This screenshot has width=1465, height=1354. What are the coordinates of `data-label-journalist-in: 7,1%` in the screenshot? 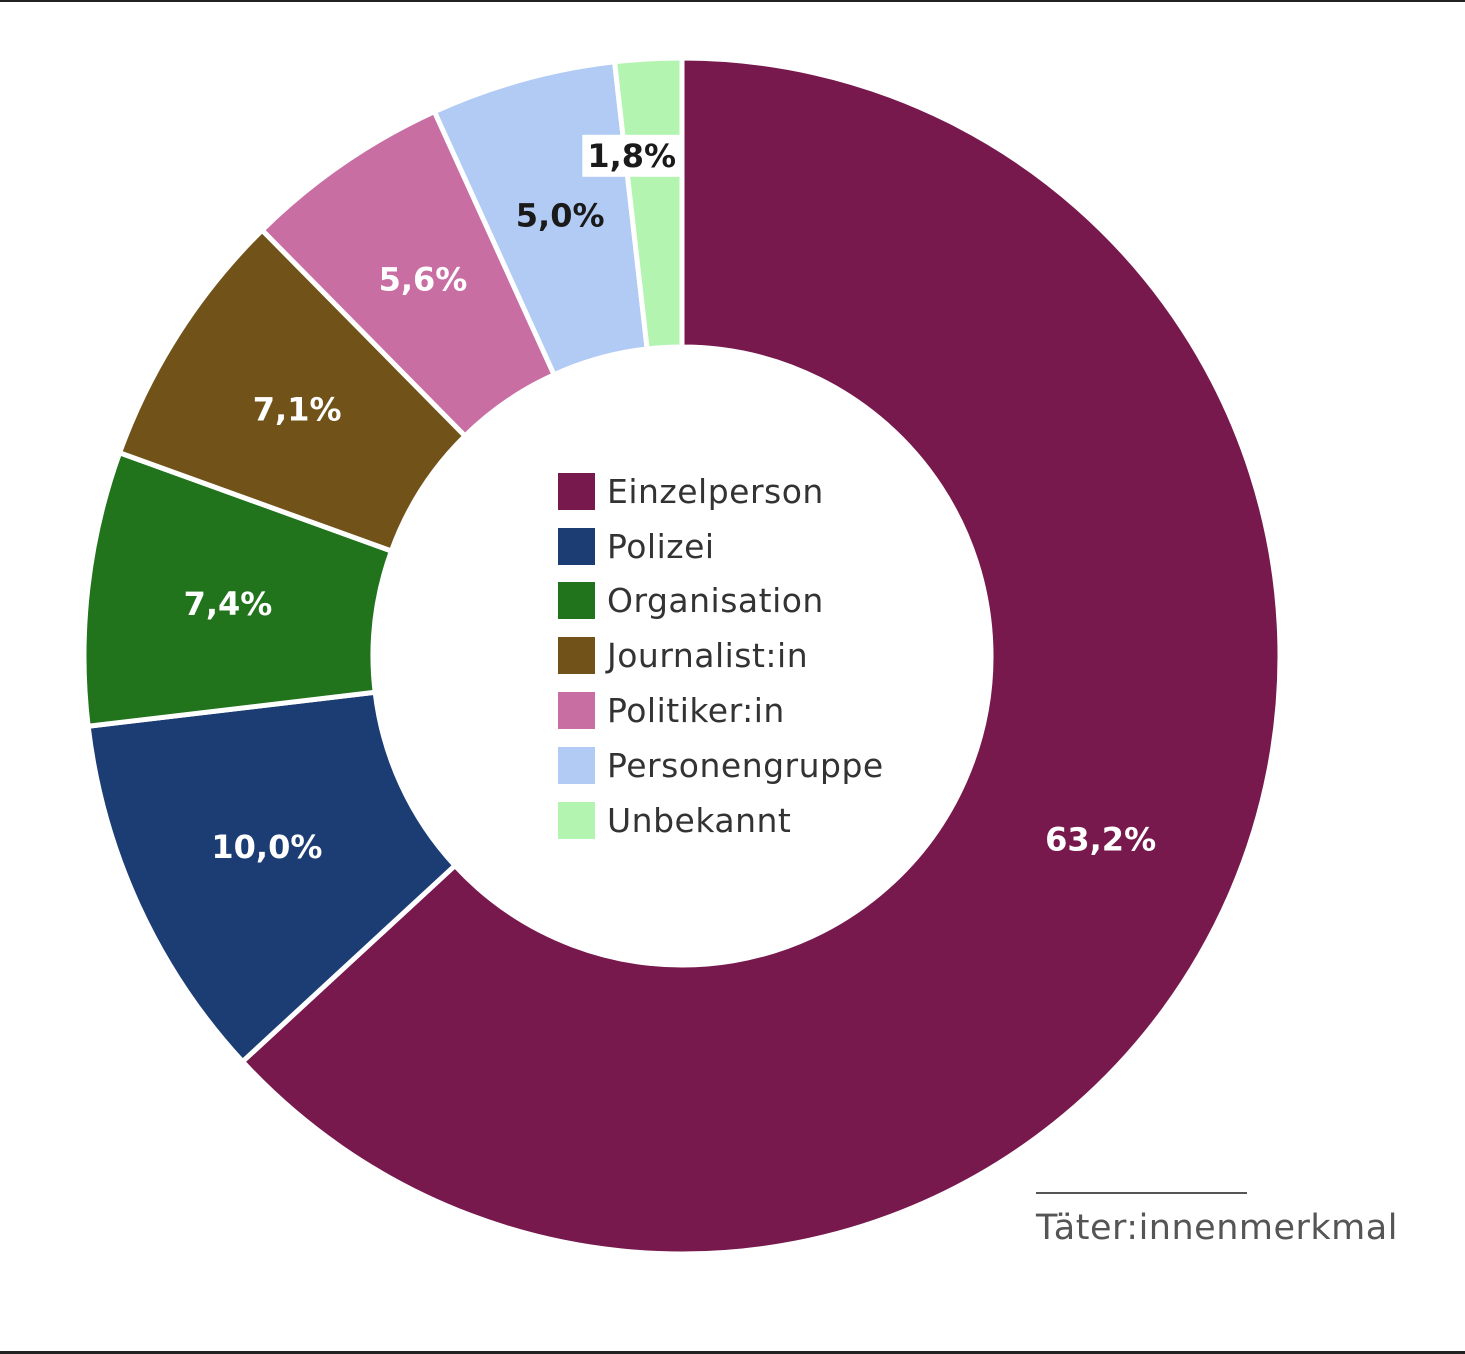 It's located at (297, 410).